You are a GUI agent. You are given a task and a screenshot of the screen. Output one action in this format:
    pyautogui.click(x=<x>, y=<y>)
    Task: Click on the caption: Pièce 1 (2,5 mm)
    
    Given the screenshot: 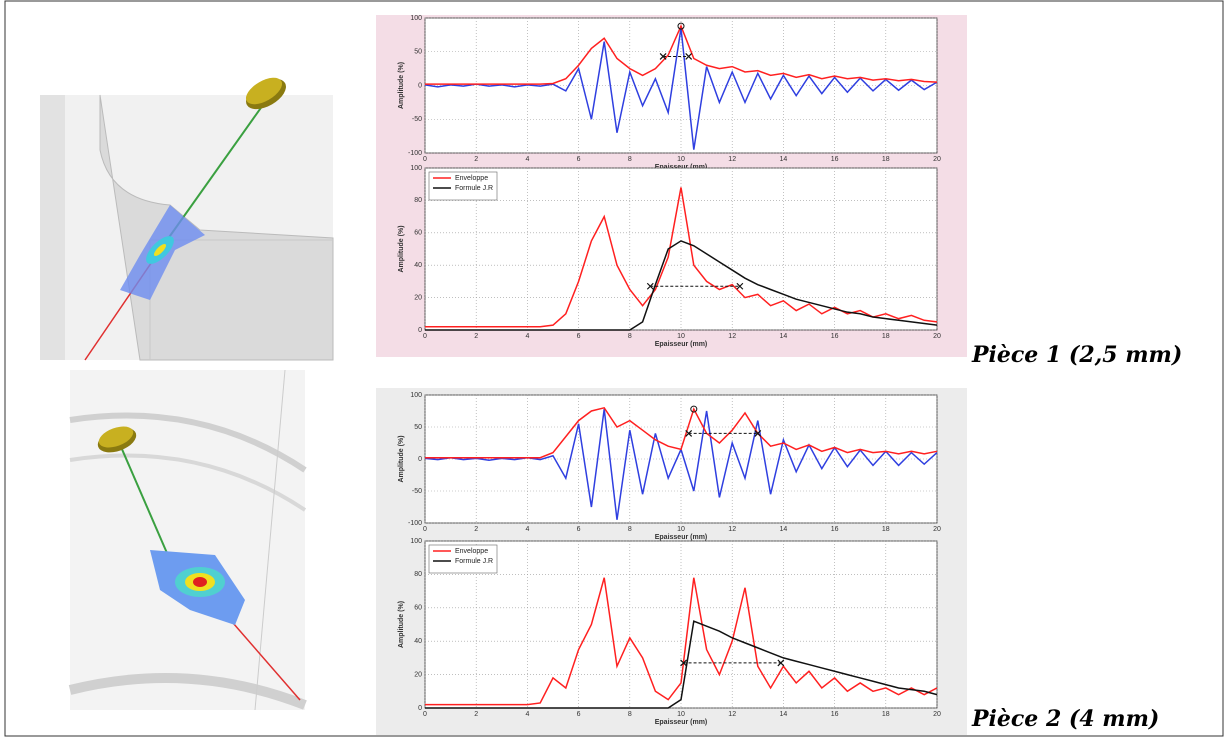 What is the action you would take?
    pyautogui.click(x=1076, y=355)
    